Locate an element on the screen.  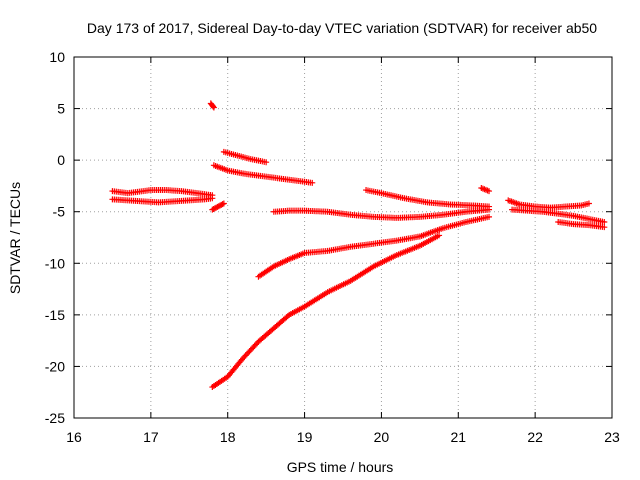
y-tick-label: -25 is located at coordinates (55, 418).